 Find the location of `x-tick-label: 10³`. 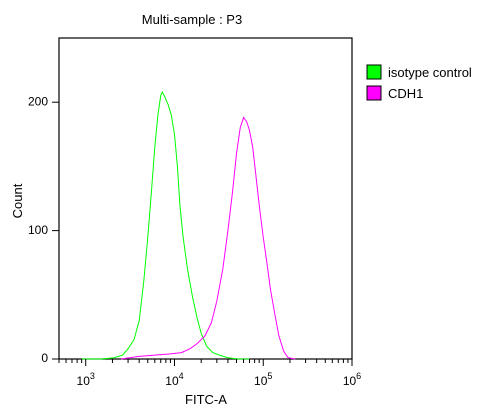

x-tick-label: 10³ is located at coordinates (86, 379).